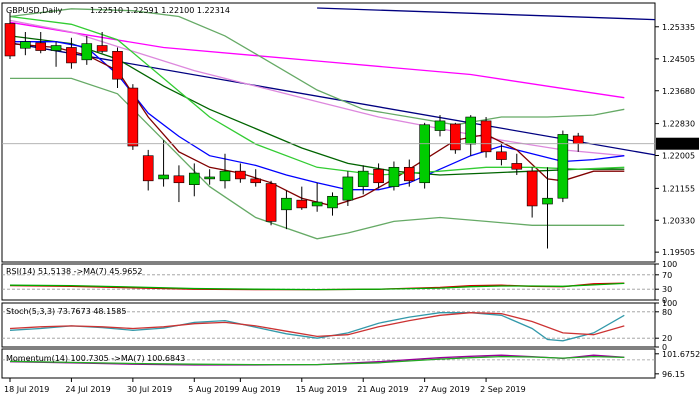 The image size is (700, 400). I want to click on rsi-panel: 100 70 30 0, so click(339, 282).